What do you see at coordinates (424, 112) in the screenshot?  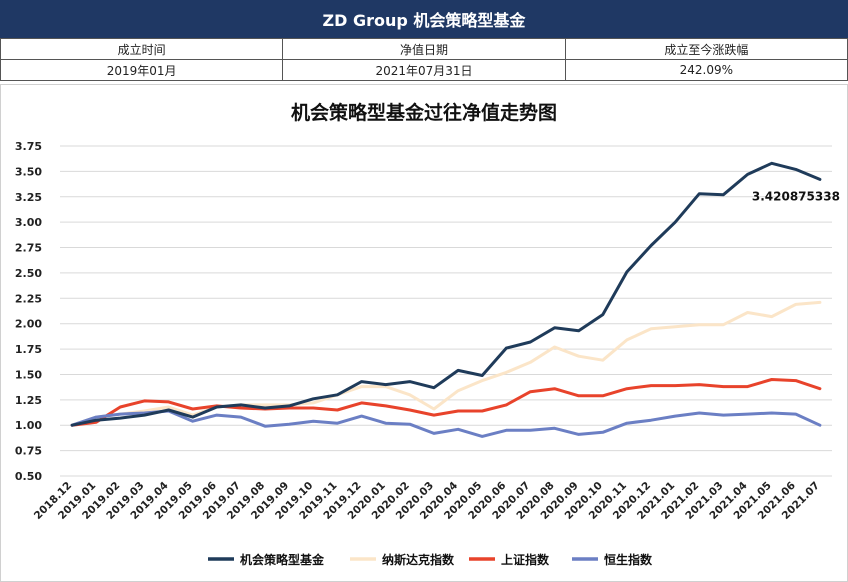 I see `chart-title: 机会策略型基金过往净值走势图` at bounding box center [424, 112].